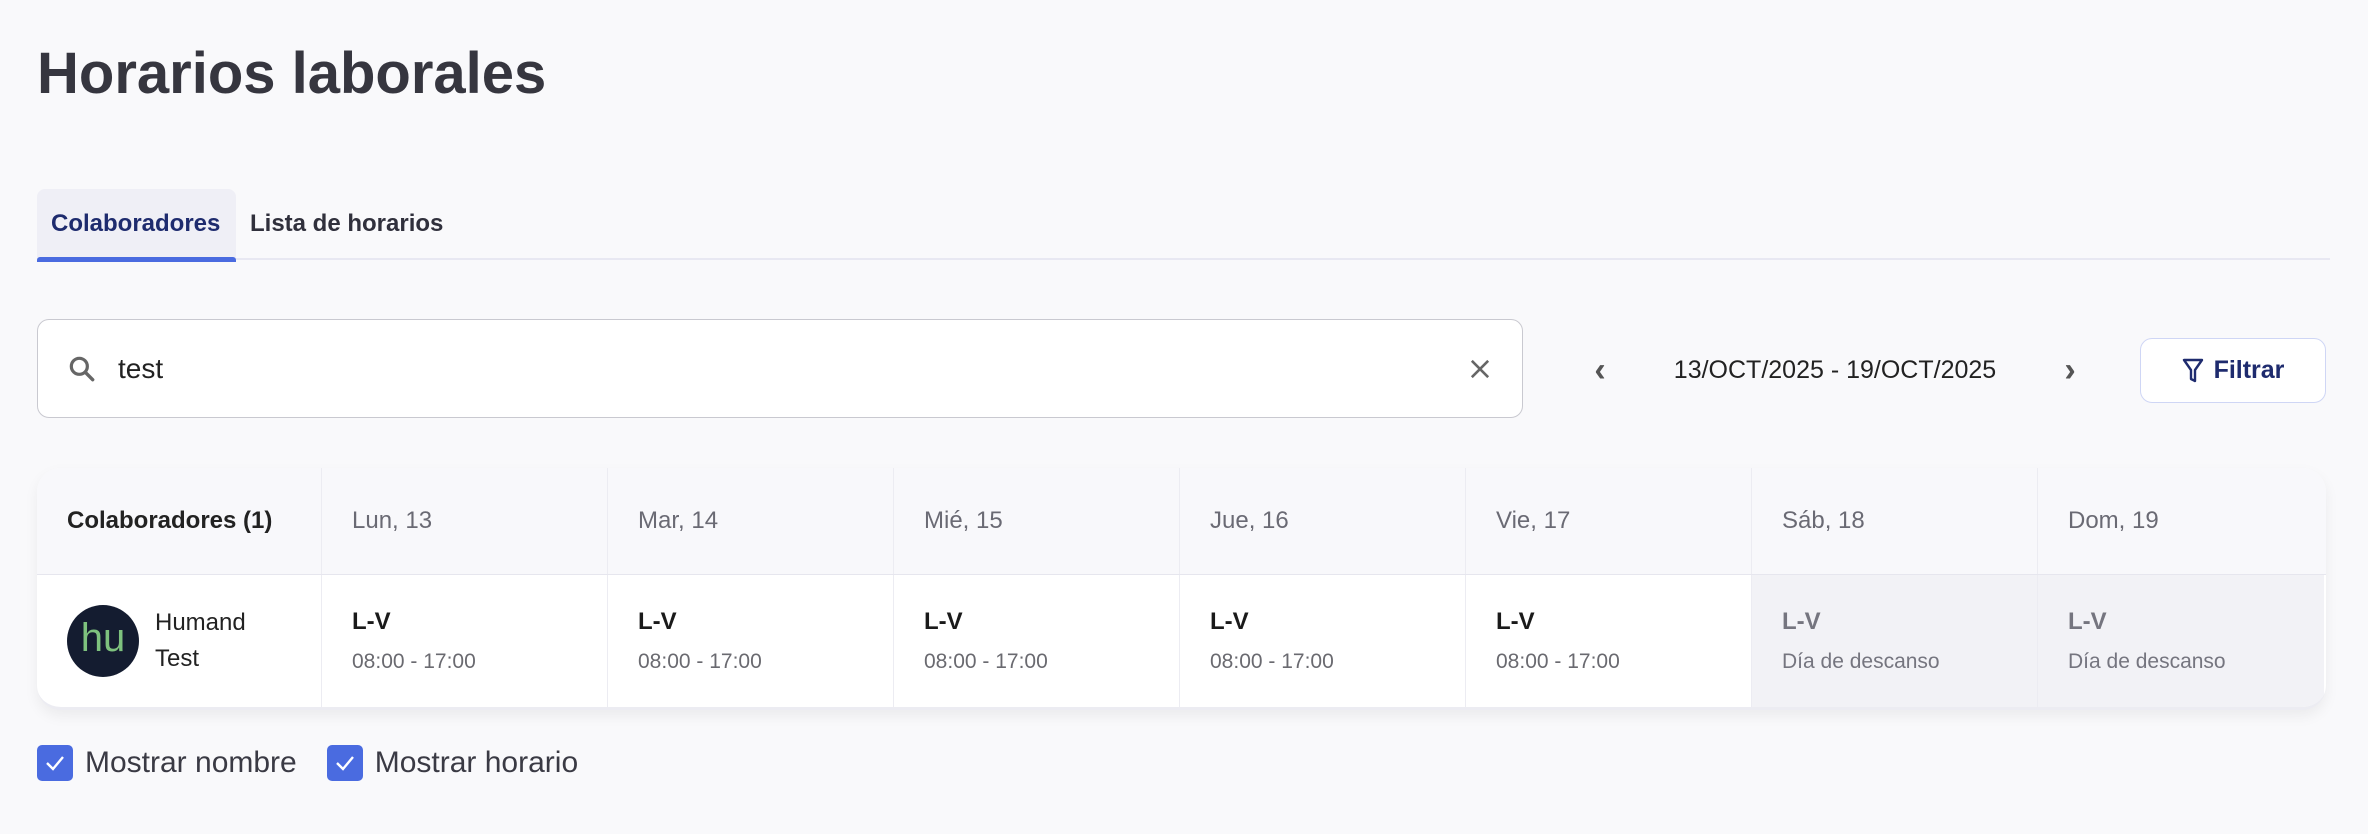 The image size is (2368, 834). Describe the element at coordinates (465, 521) in the screenshot. I see `header-day: Lun, 13` at that location.